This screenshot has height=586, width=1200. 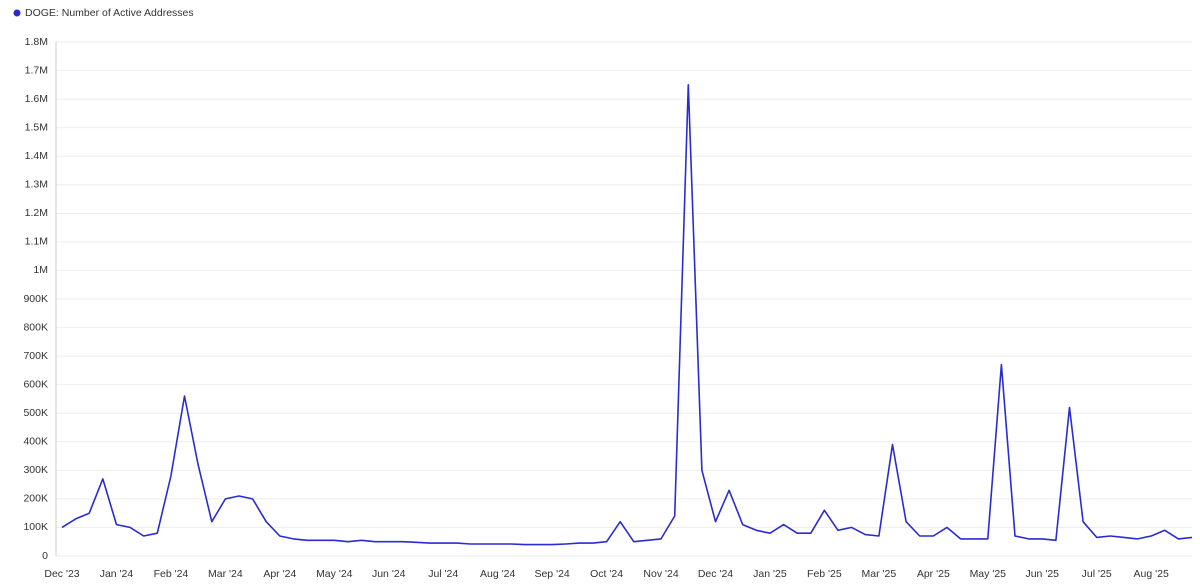 What do you see at coordinates (551, 574) in the screenshot?
I see `x-tick-label: Sep '24` at bounding box center [551, 574].